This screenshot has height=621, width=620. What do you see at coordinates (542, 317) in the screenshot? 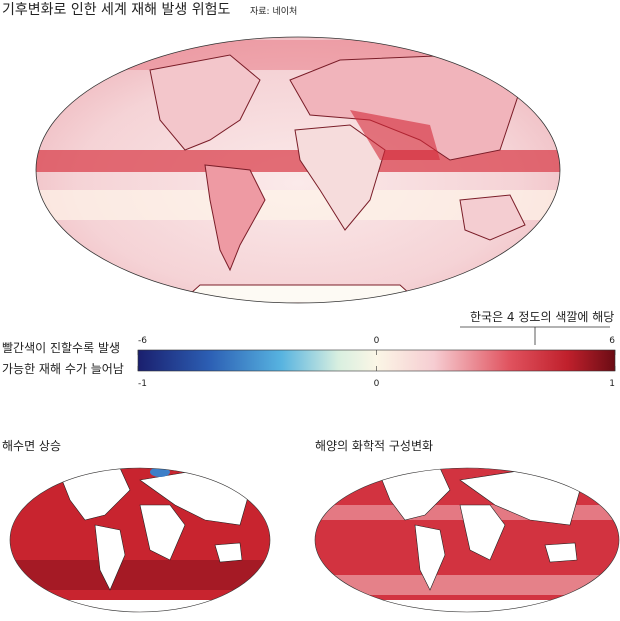
I see `callout: 한국은 4 정도의 색깔에 해당` at bounding box center [542, 317].